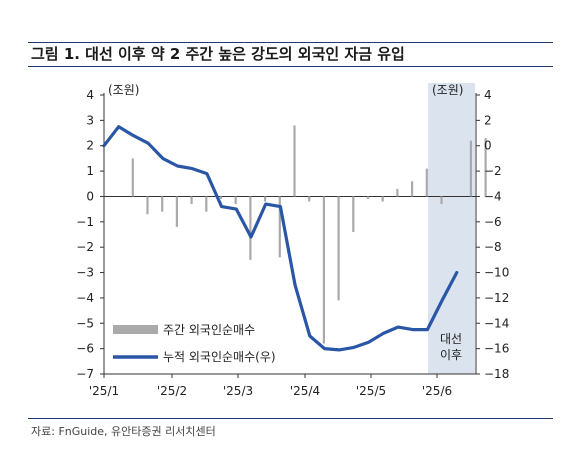 This screenshot has width=575, height=465. Describe the element at coordinates (123, 90) in the screenshot. I see `left-unit-label: (조원)` at that location.